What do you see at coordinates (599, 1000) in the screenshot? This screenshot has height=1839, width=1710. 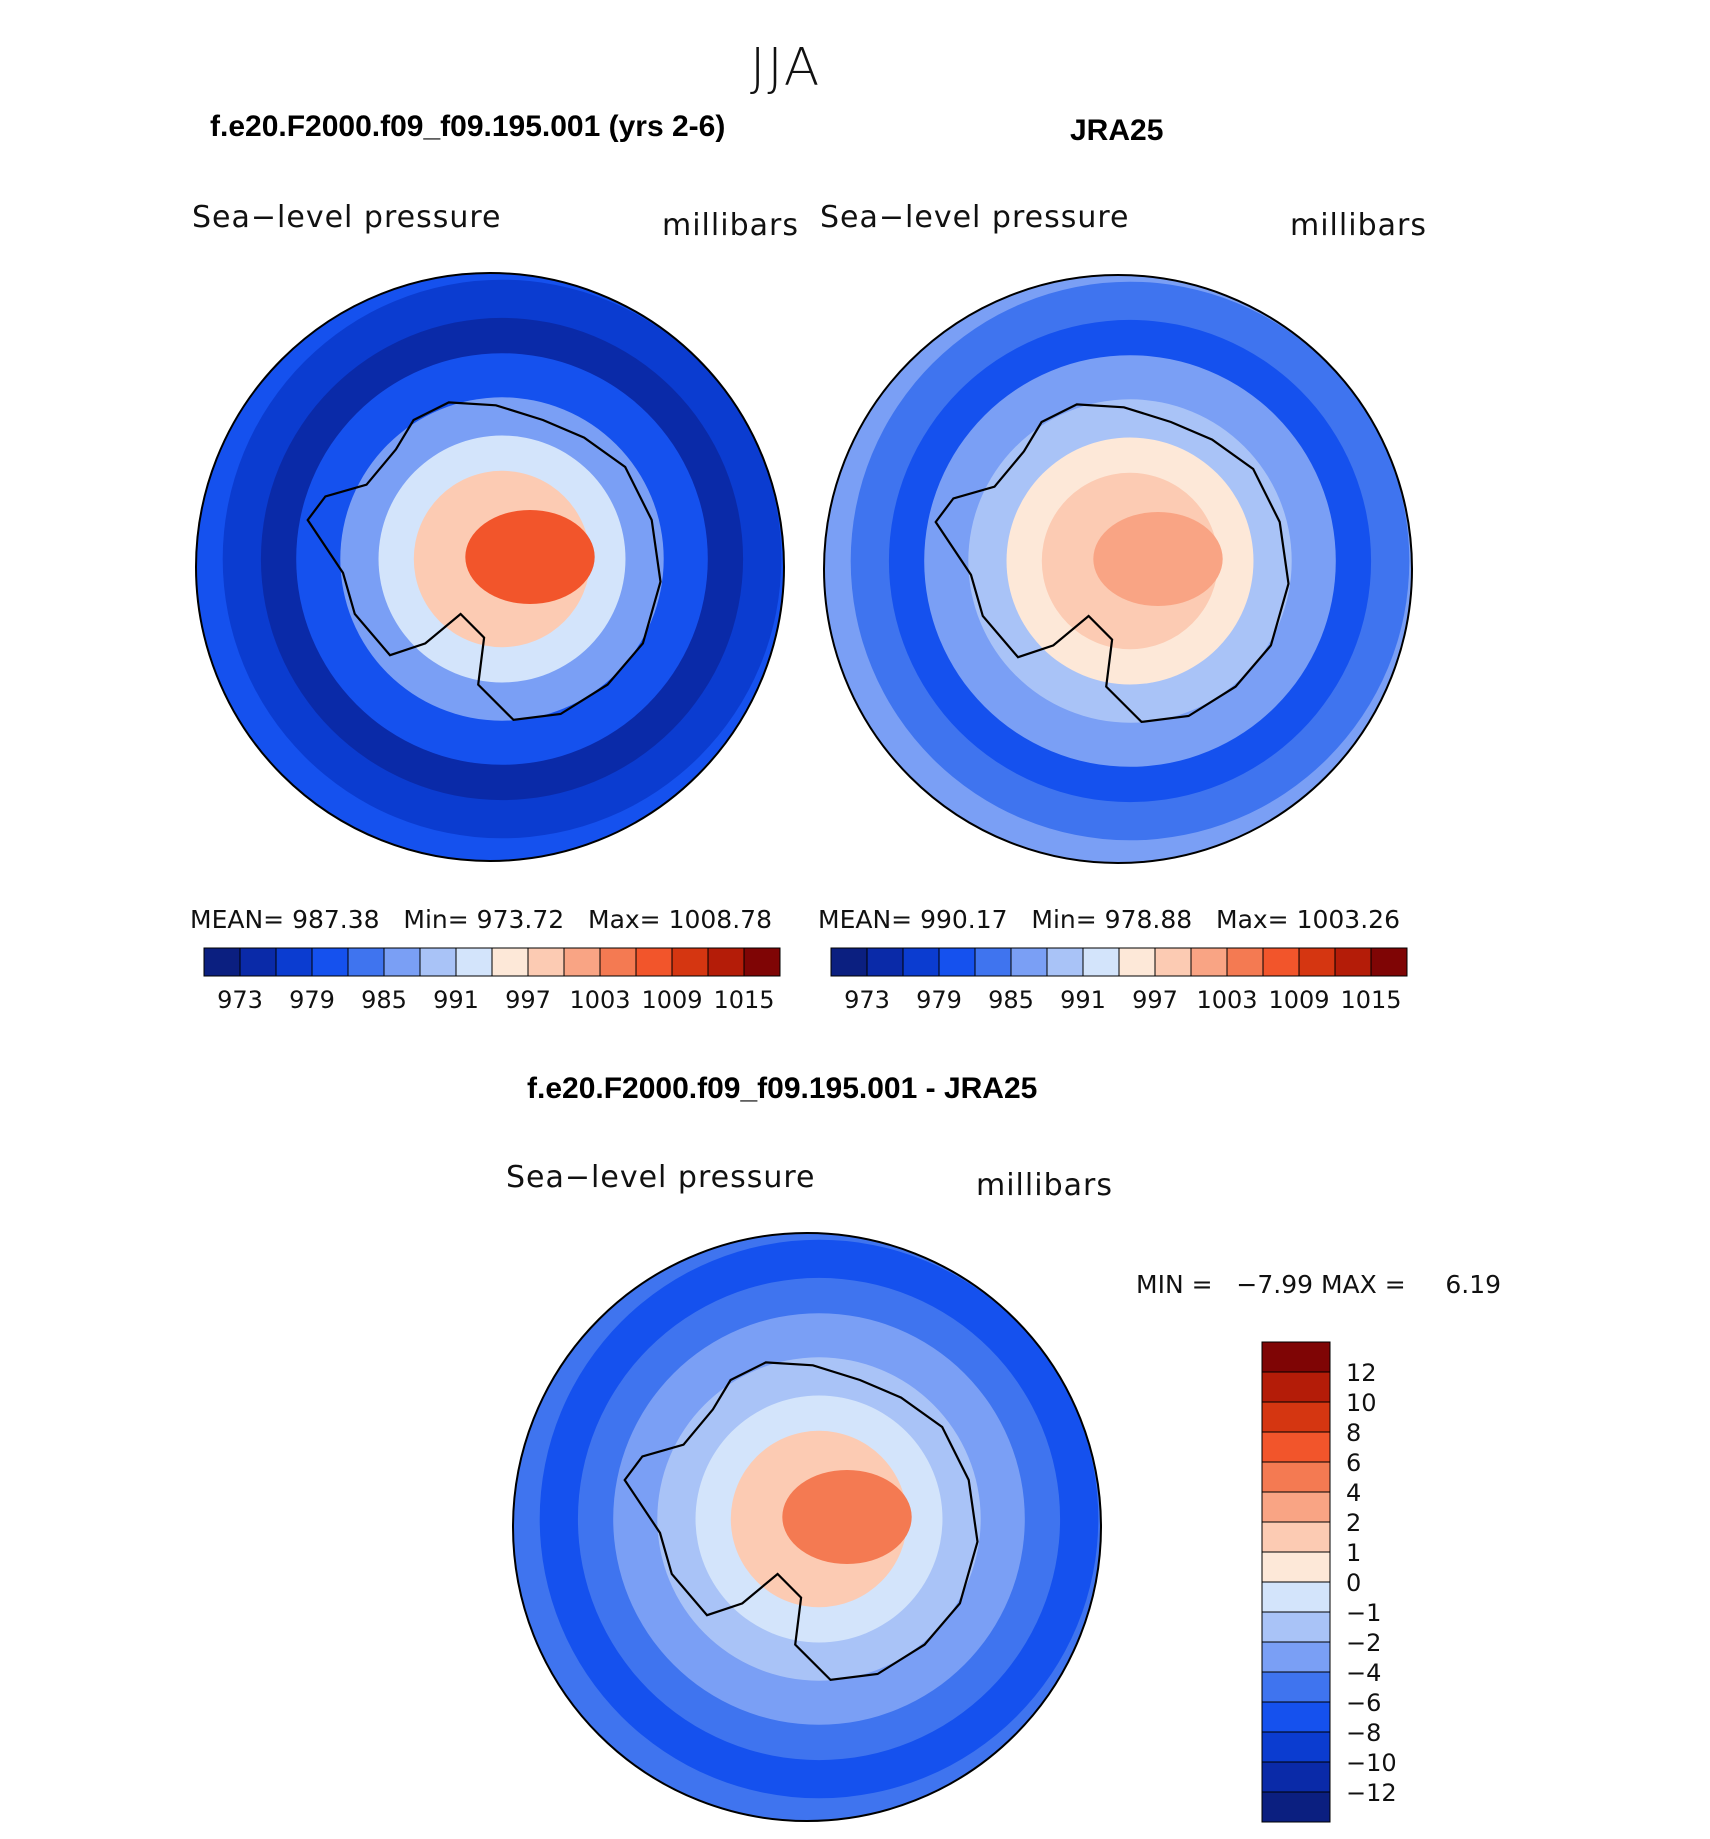 I see `colorbar-1-tick-5: 1003` at bounding box center [599, 1000].